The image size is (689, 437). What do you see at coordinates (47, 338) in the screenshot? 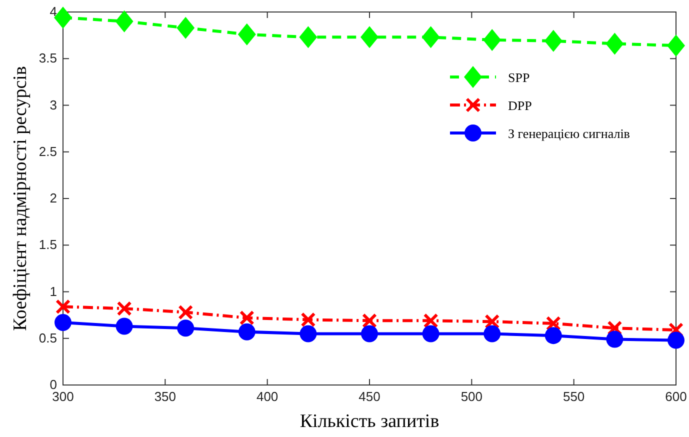
I see `y-tick-label: 0.5` at bounding box center [47, 338].